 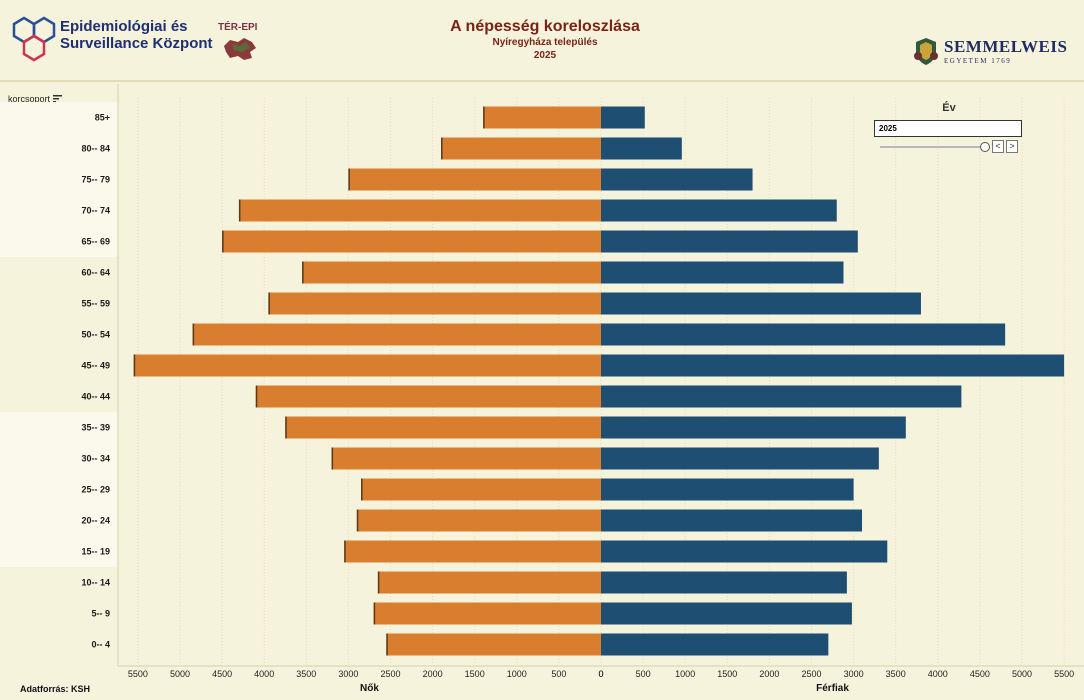 I want to click on age-group-label: 85+, so click(x=102, y=118).